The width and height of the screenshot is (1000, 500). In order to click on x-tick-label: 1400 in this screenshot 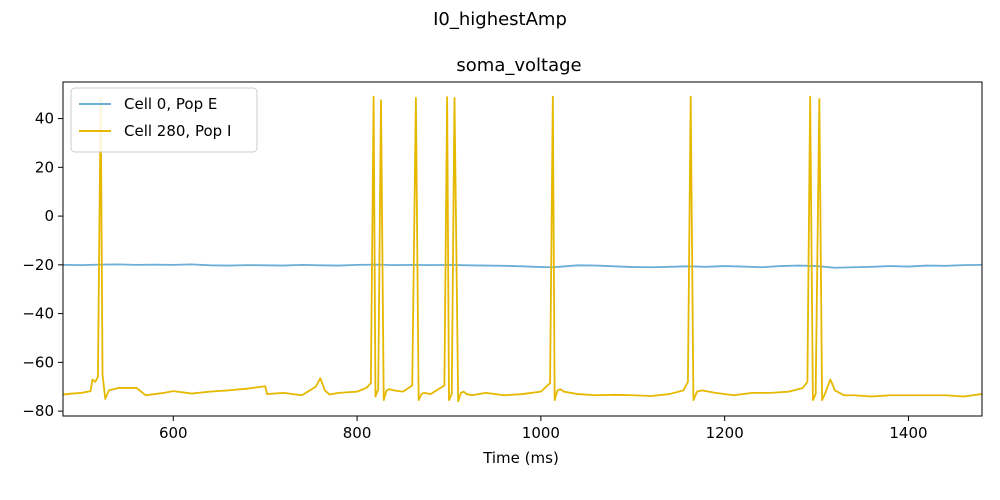, I will do `click(908, 433)`.